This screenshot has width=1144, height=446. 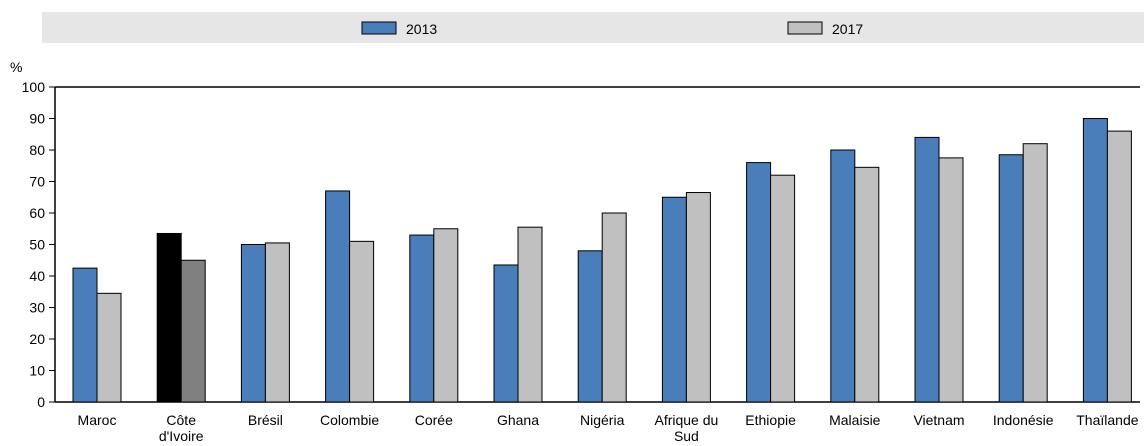 I want to click on category-label-7: Afrique du Sud, so click(x=686, y=428).